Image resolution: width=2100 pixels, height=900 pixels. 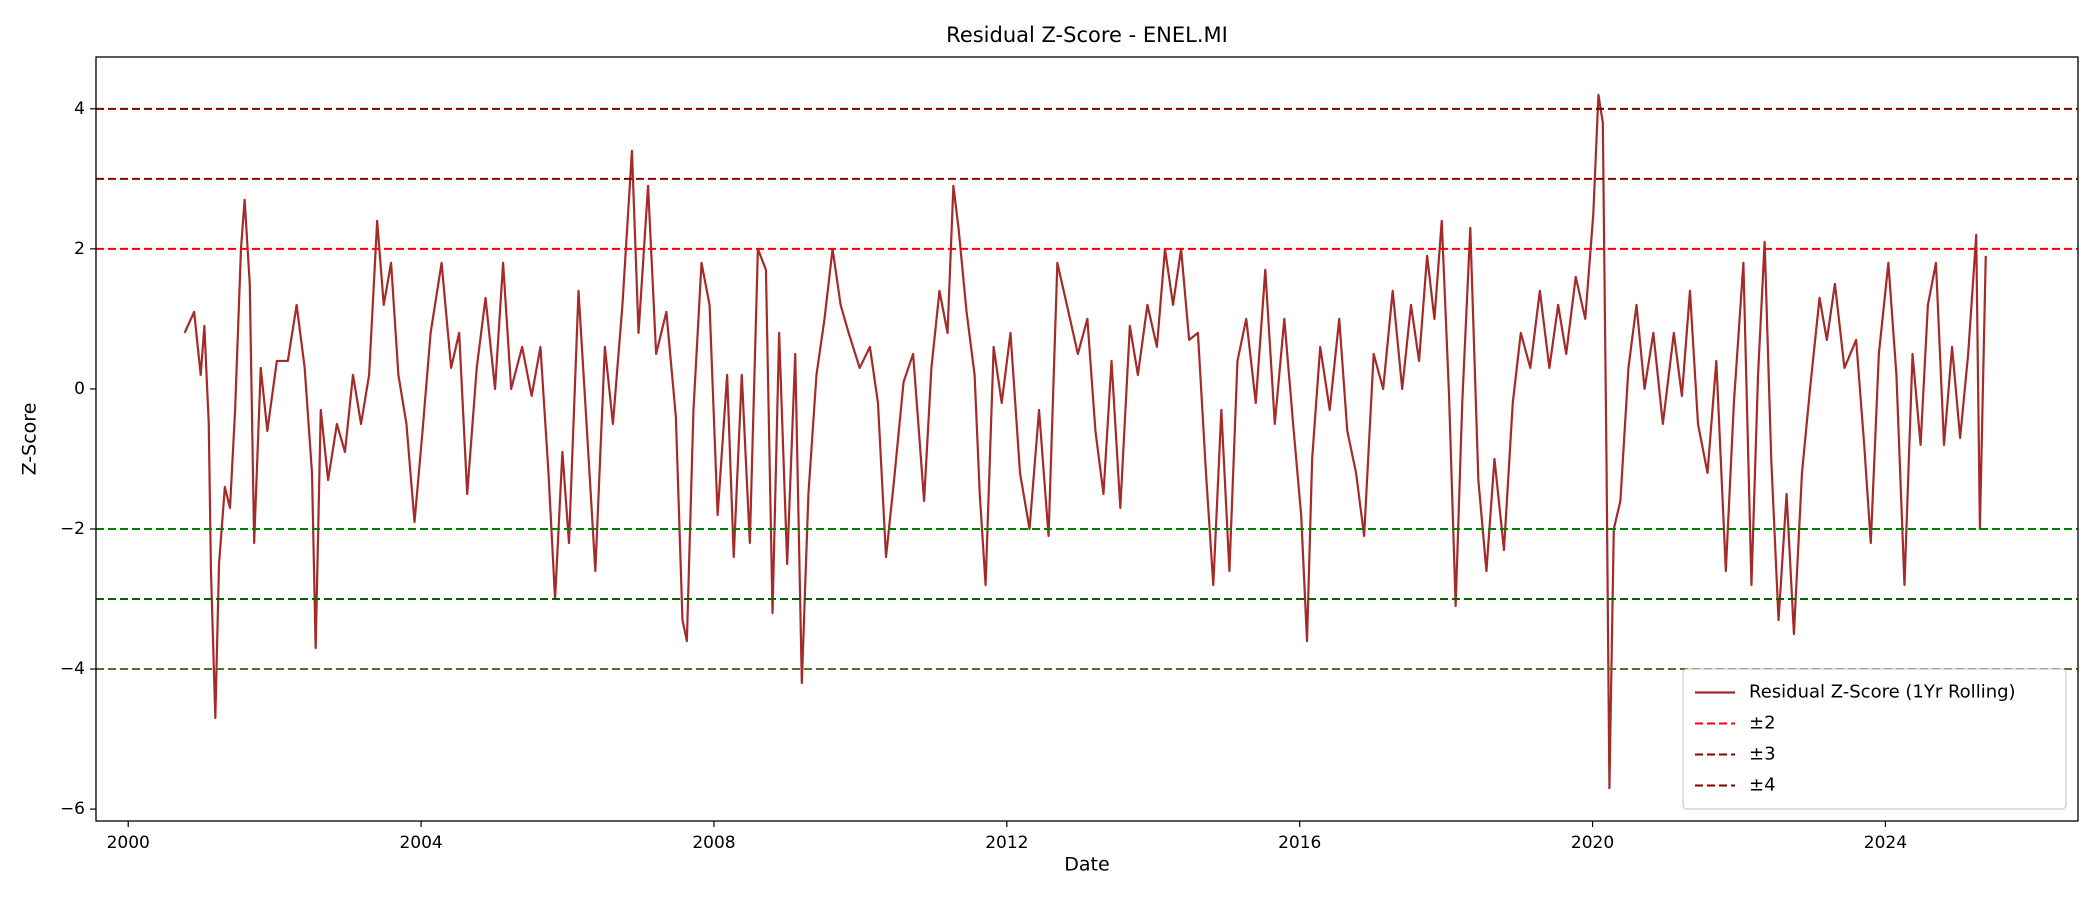 I want to click on y-axis-label: Z-Score, so click(x=30, y=439).